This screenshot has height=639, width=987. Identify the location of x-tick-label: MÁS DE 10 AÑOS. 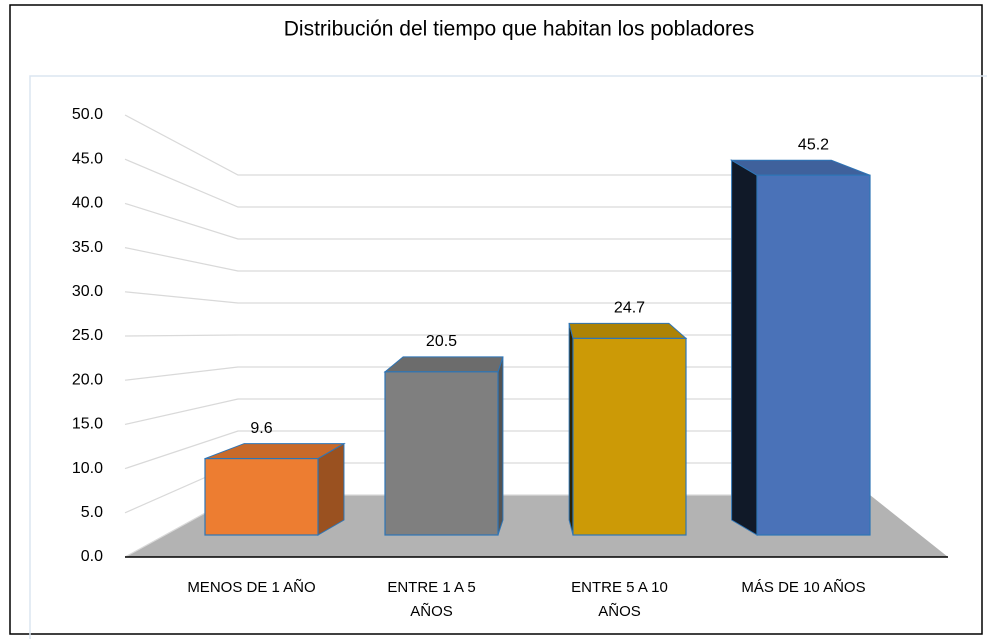
(803, 587).